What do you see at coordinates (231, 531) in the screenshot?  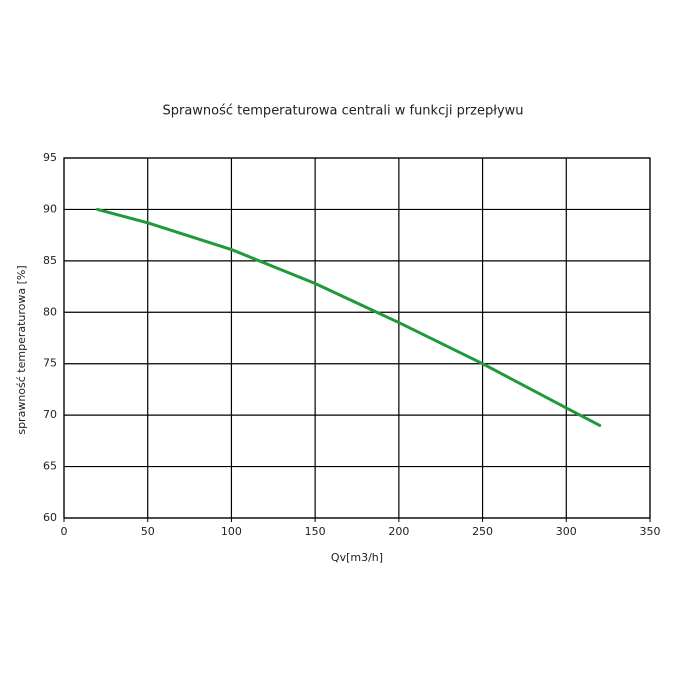 I see `x-tick-label: 100` at bounding box center [231, 531].